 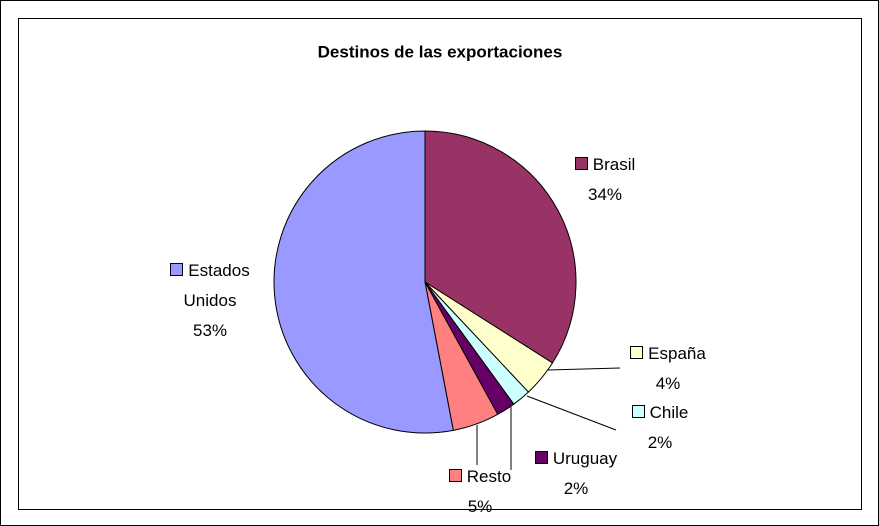 I want to click on leader-lines, so click(x=548, y=418).